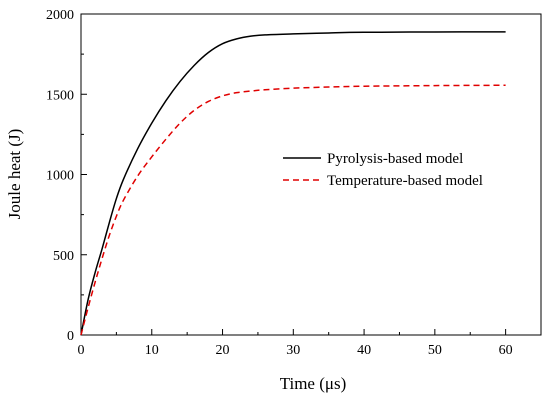  Describe the element at coordinates (313, 383) in the screenshot. I see `x-axis-label: Time (μs)` at that location.